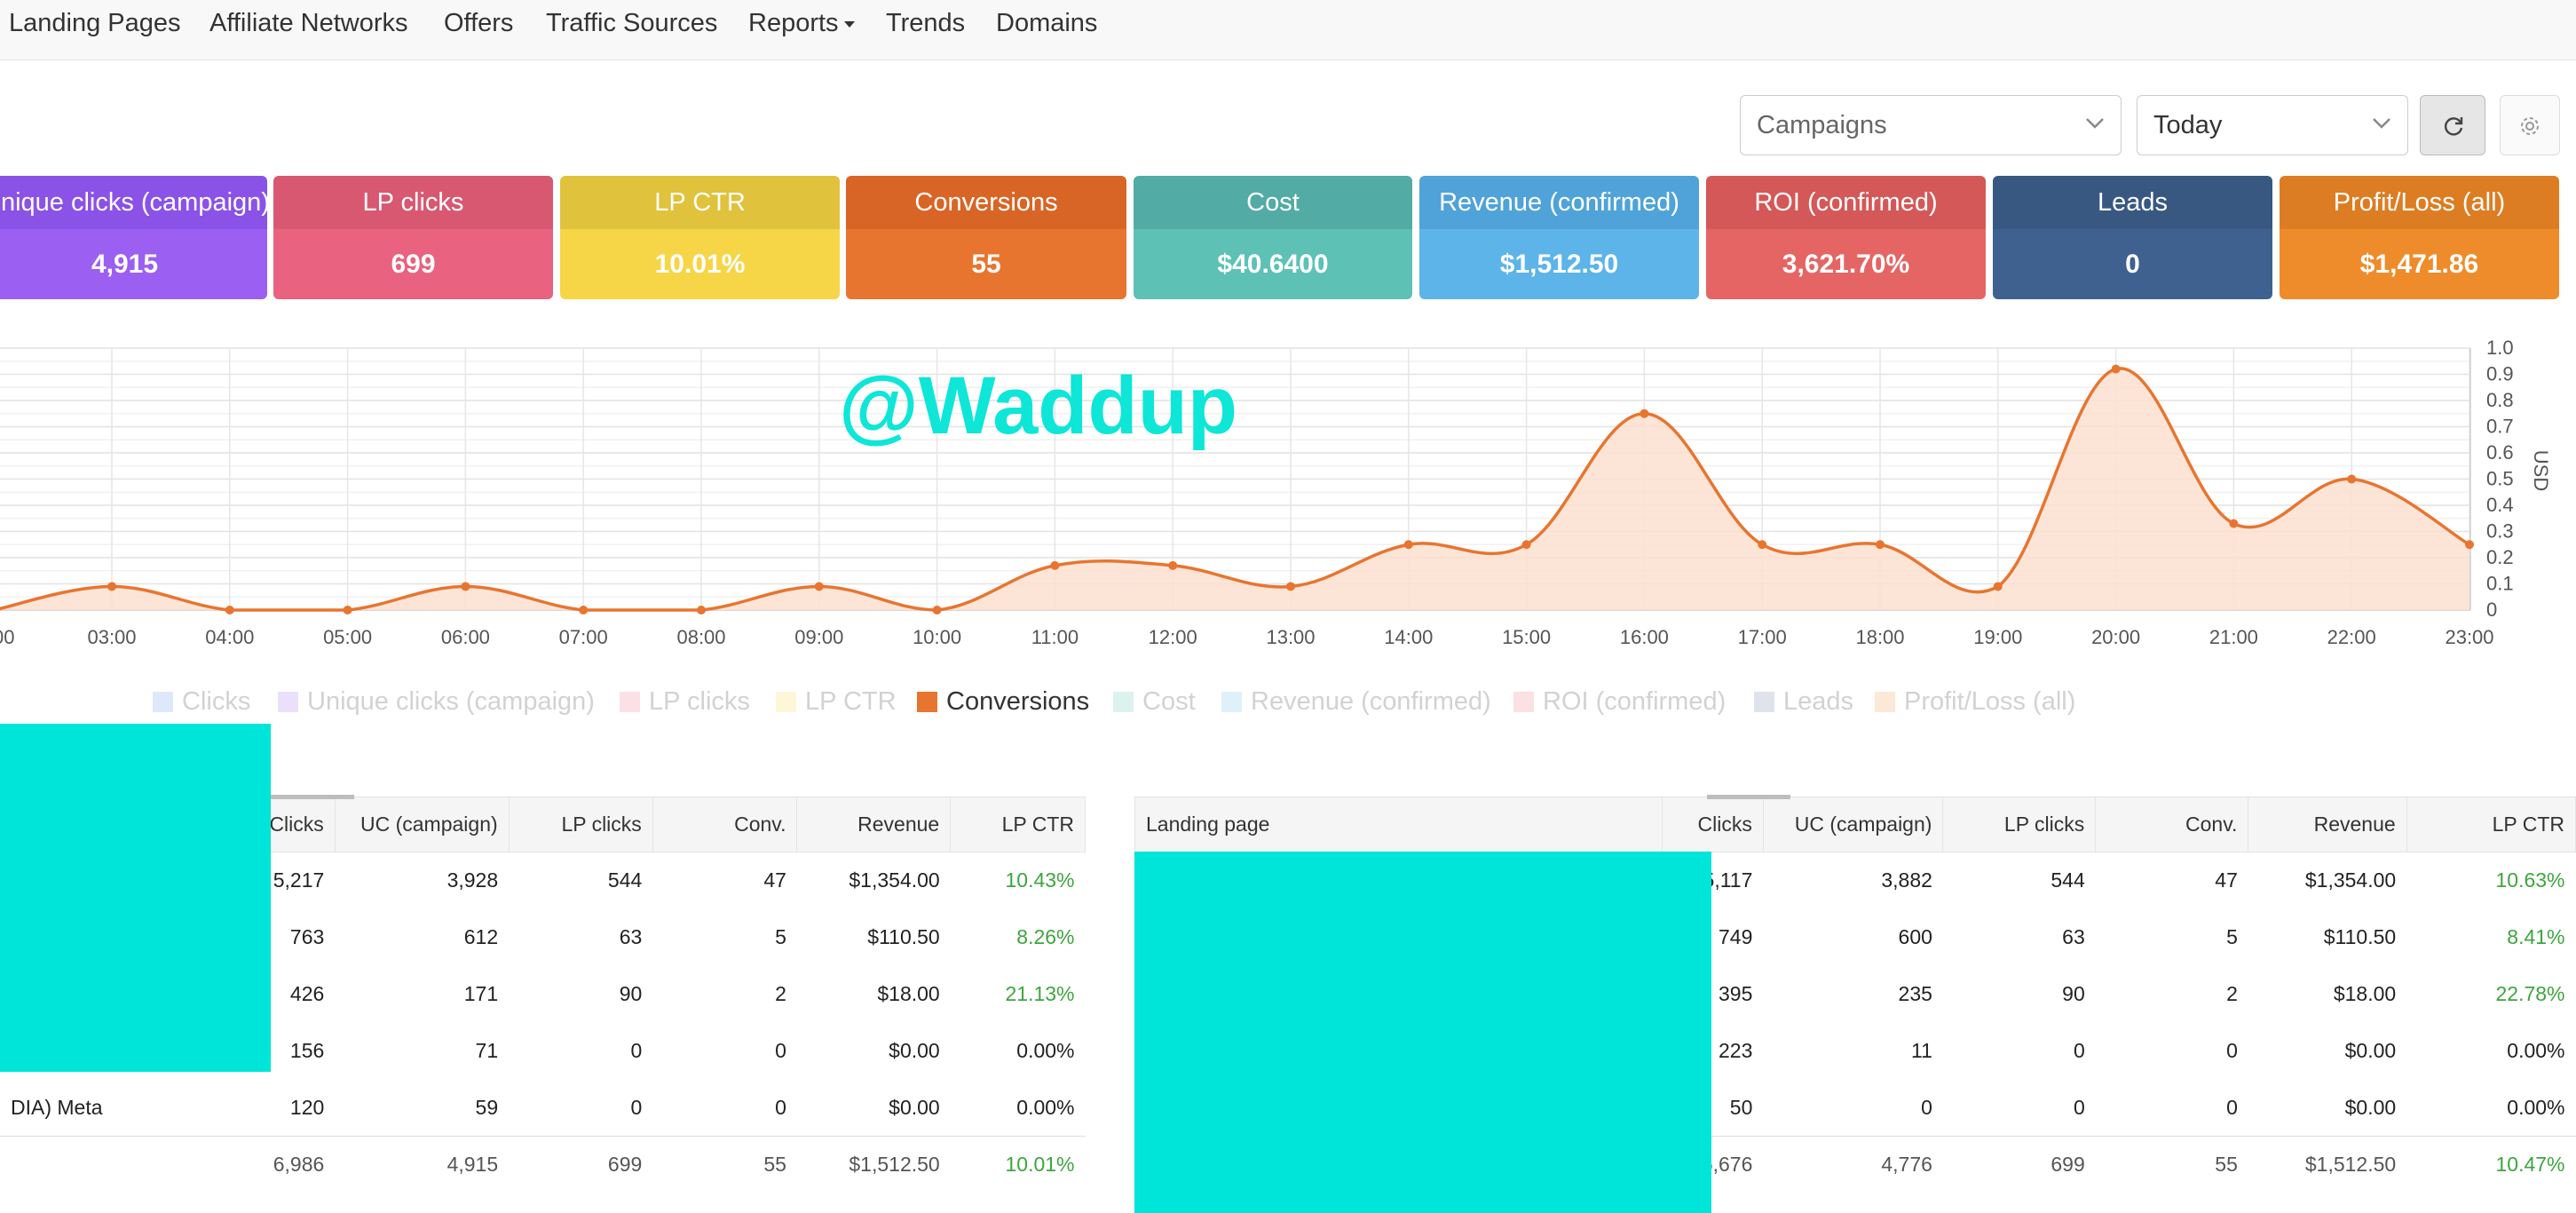  Describe the element at coordinates (1273, 203) in the screenshot. I see `kpi-card-label: Cost` at that location.